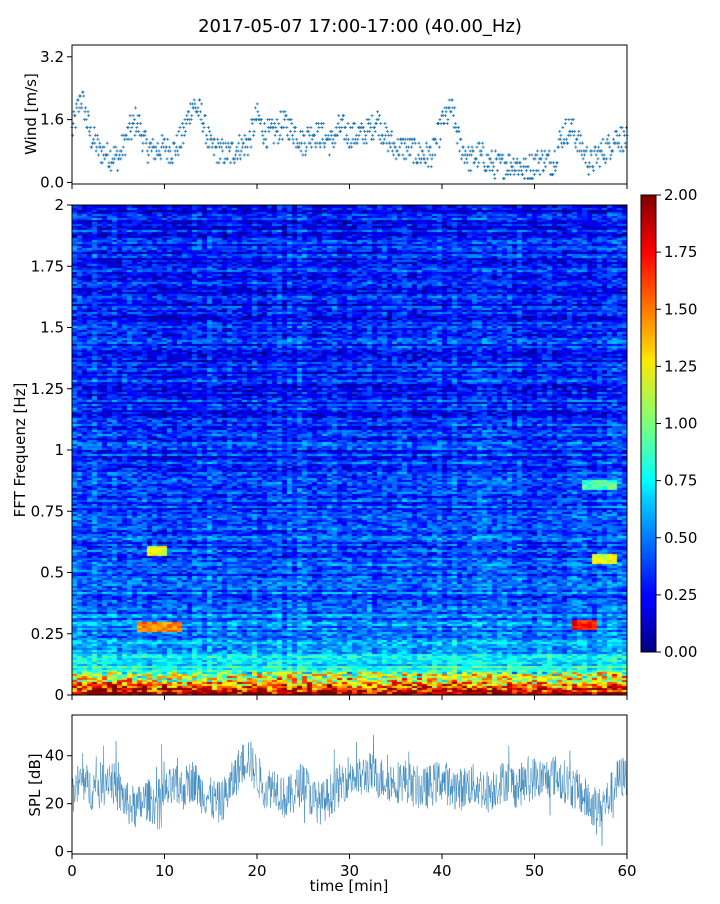  What do you see at coordinates (59, 695) in the screenshot?
I see `spectrogram-ytick-label: 0` at bounding box center [59, 695].